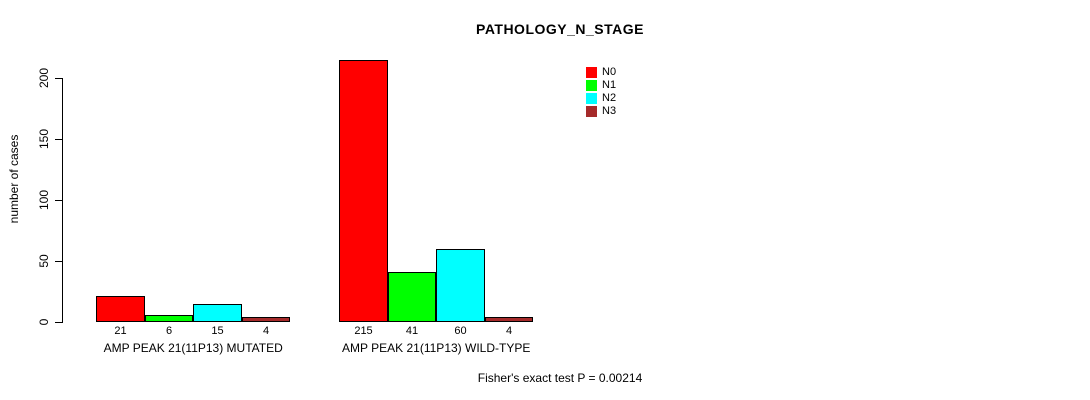  What do you see at coordinates (44, 78) in the screenshot?
I see `y-tick-label: 200` at bounding box center [44, 78].